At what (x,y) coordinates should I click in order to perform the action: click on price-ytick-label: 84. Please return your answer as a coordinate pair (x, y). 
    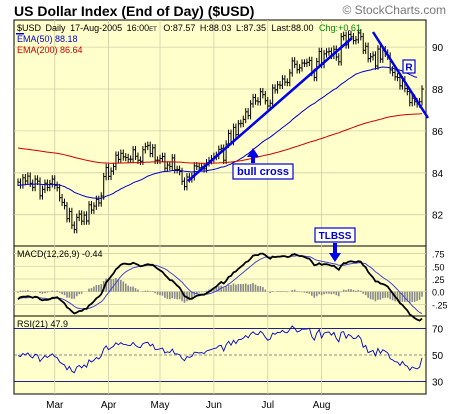
    Looking at the image, I should click on (438, 174).